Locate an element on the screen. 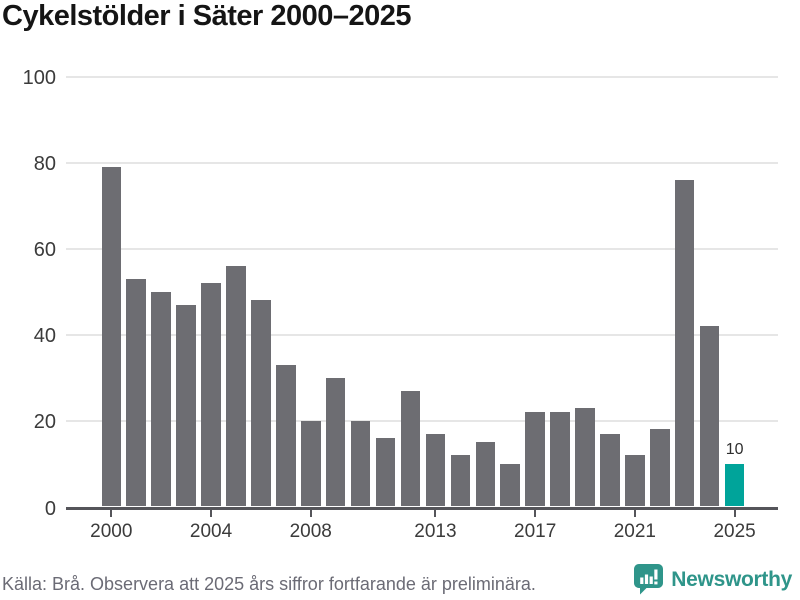  bar-2021 is located at coordinates (635, 480).